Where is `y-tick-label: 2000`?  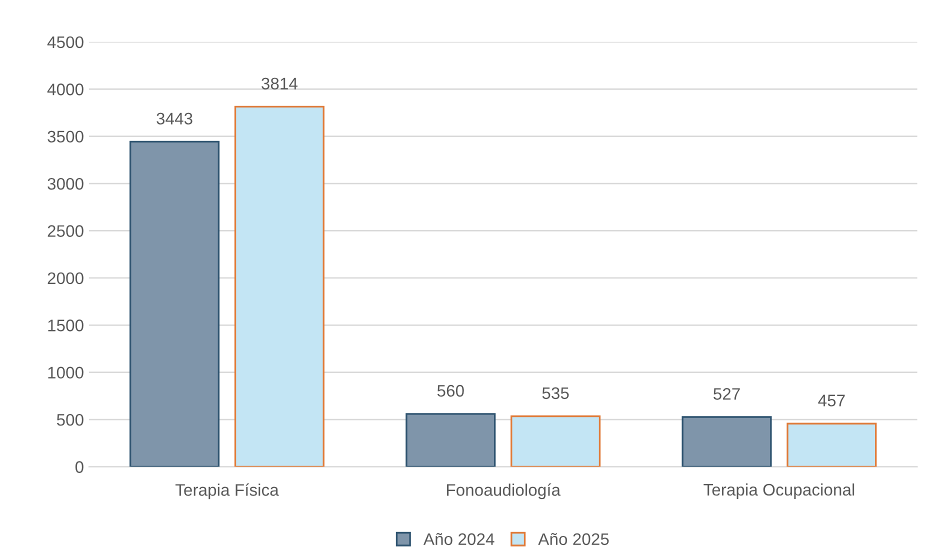 y-tick-label: 2000 is located at coordinates (66, 278).